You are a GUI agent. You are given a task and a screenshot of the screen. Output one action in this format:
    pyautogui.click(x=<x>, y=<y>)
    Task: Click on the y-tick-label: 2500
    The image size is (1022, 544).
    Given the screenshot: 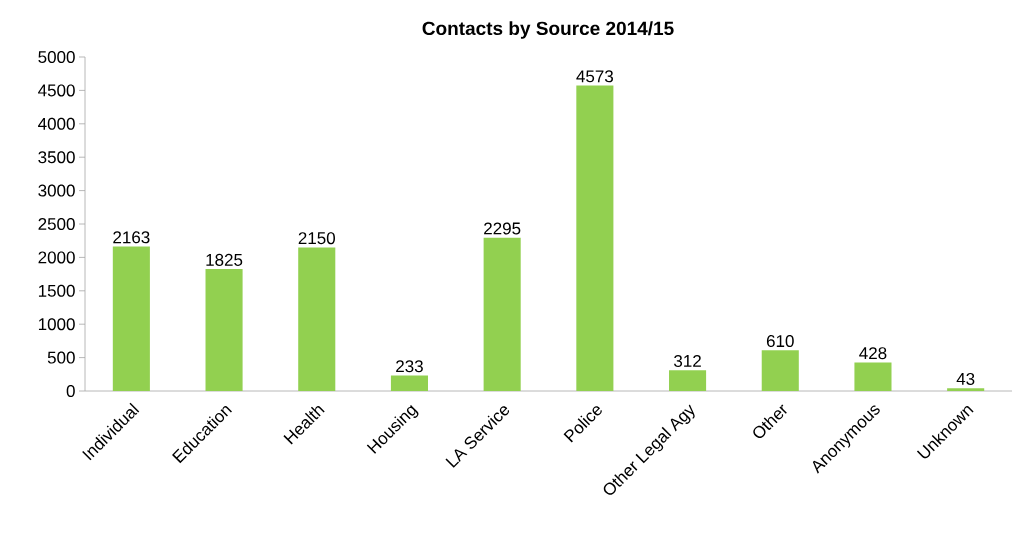 What is the action you would take?
    pyautogui.click(x=56, y=224)
    